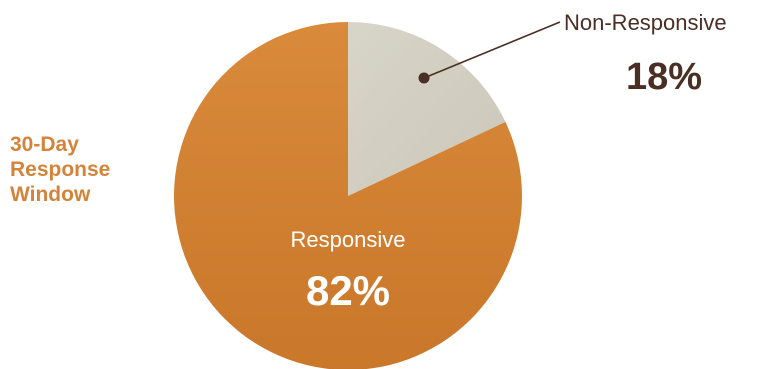 The width and height of the screenshot is (768, 369). I want to click on chart-side-title: 30-Day Response Window, so click(85, 169).